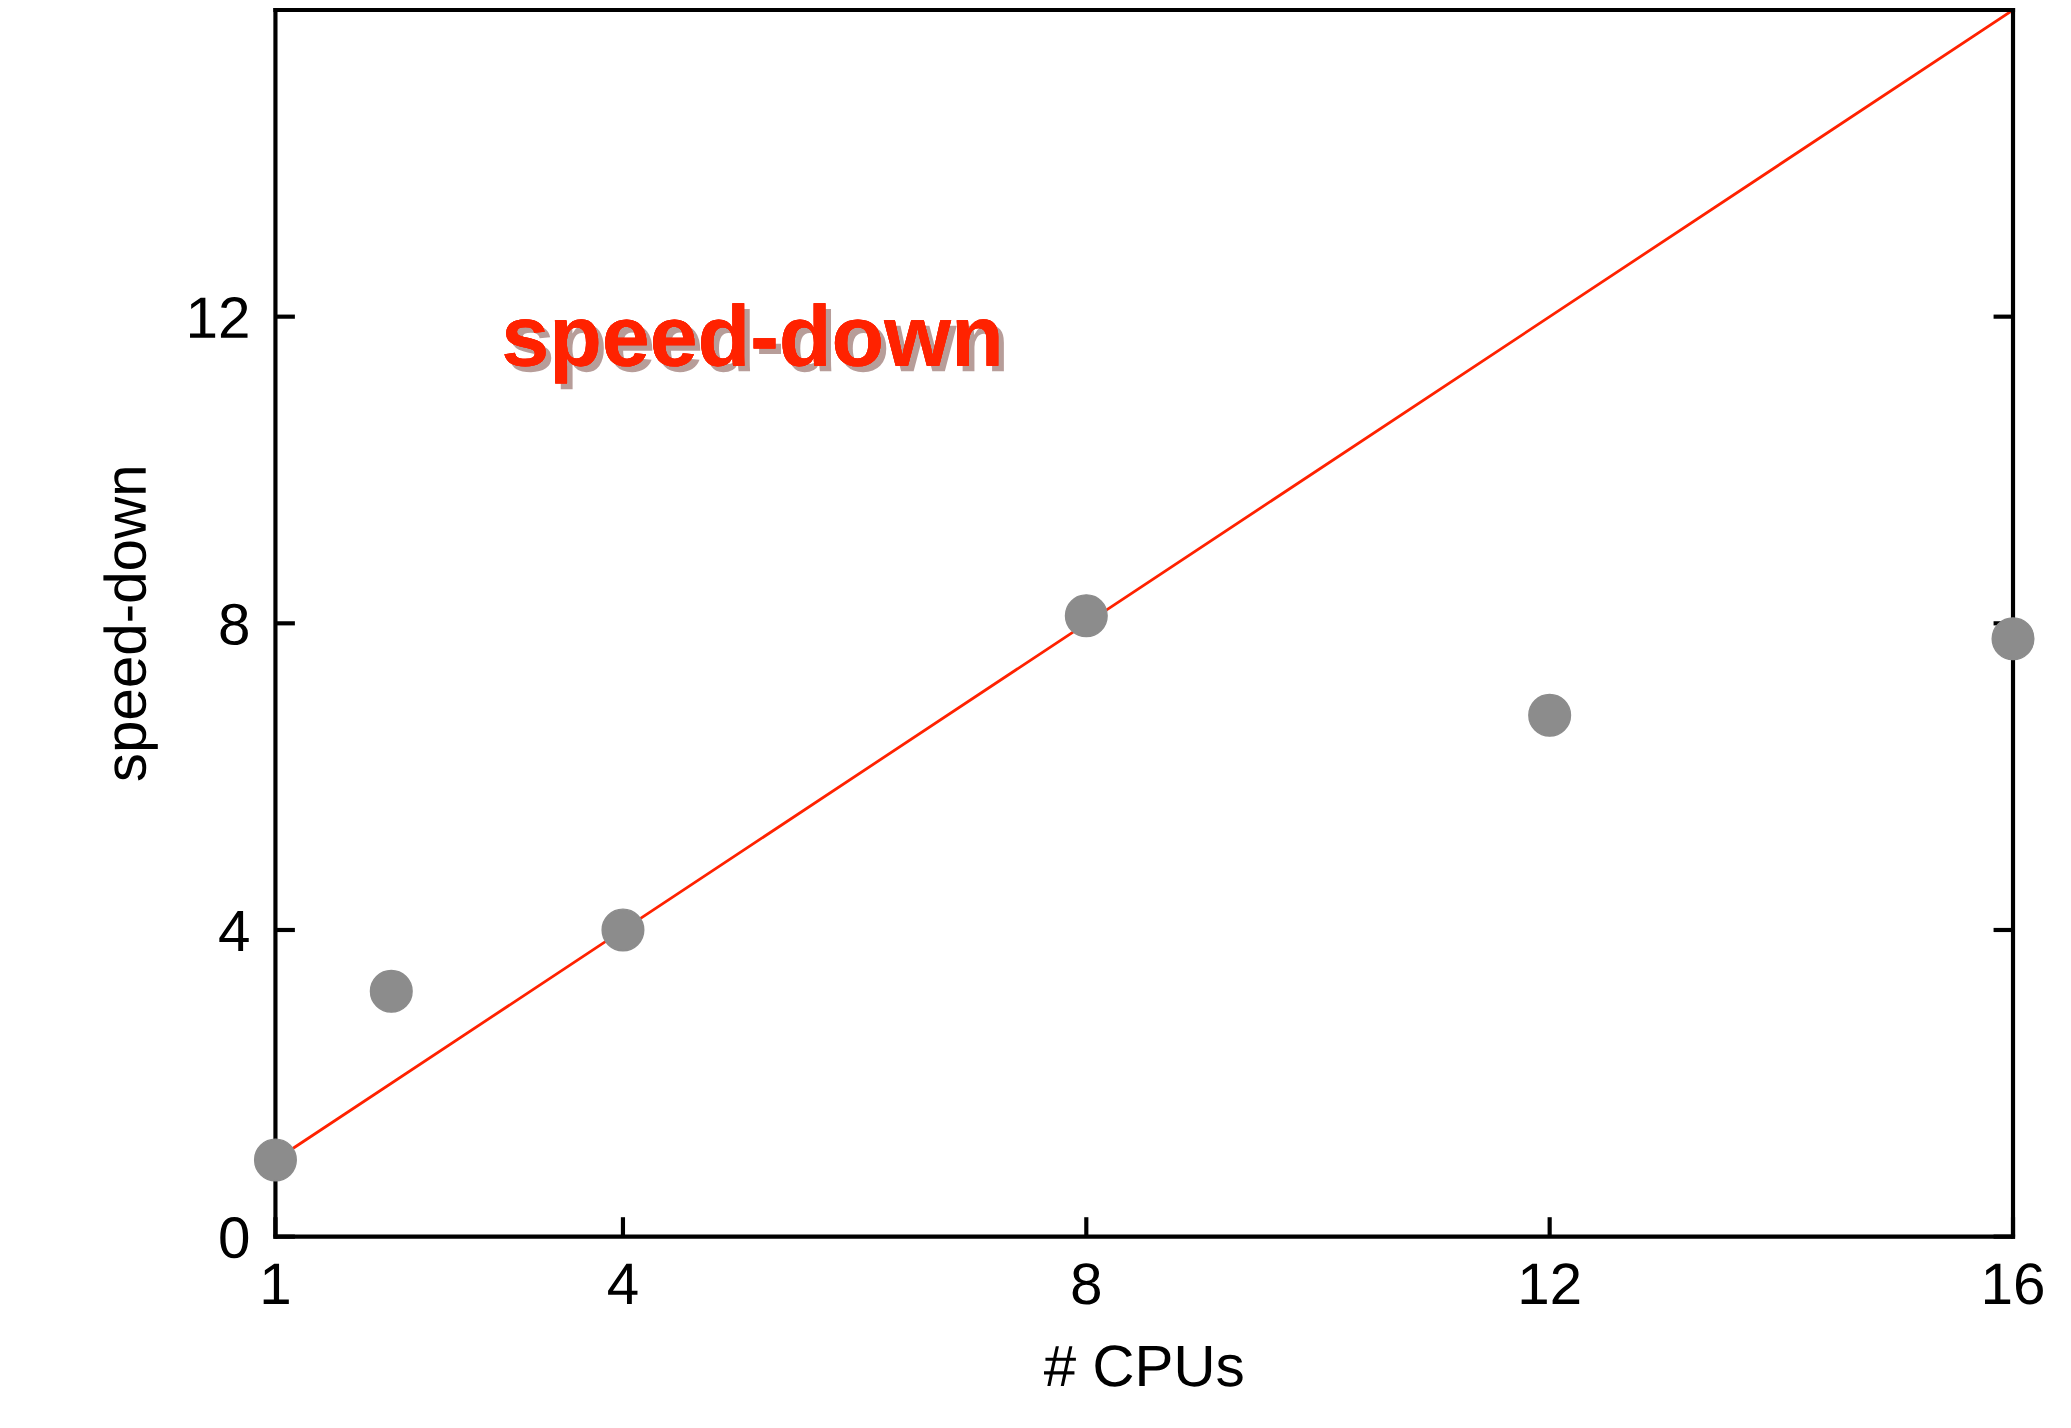  I want to click on x-tick-label: 12, so click(1550, 1283).